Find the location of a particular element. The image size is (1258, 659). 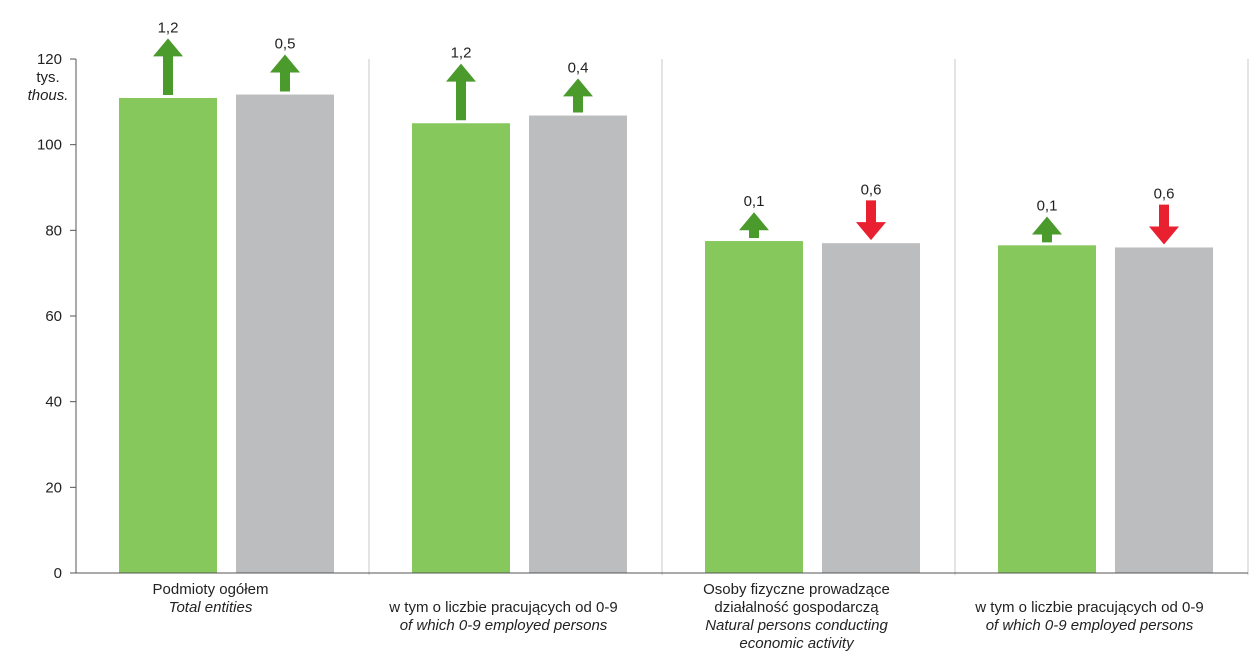

category-label: Podmioty ogółem is located at coordinates (211, 589).